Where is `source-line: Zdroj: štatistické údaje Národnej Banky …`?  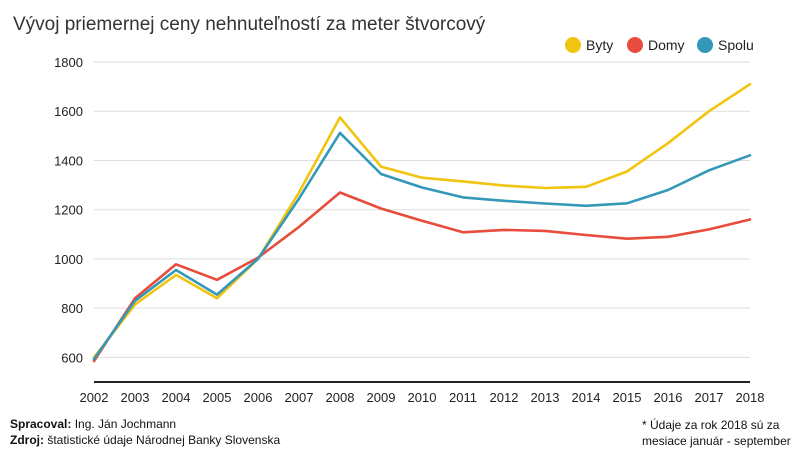
source-line: Zdroj: štatistické údaje Národnej Banky … is located at coordinates (145, 440).